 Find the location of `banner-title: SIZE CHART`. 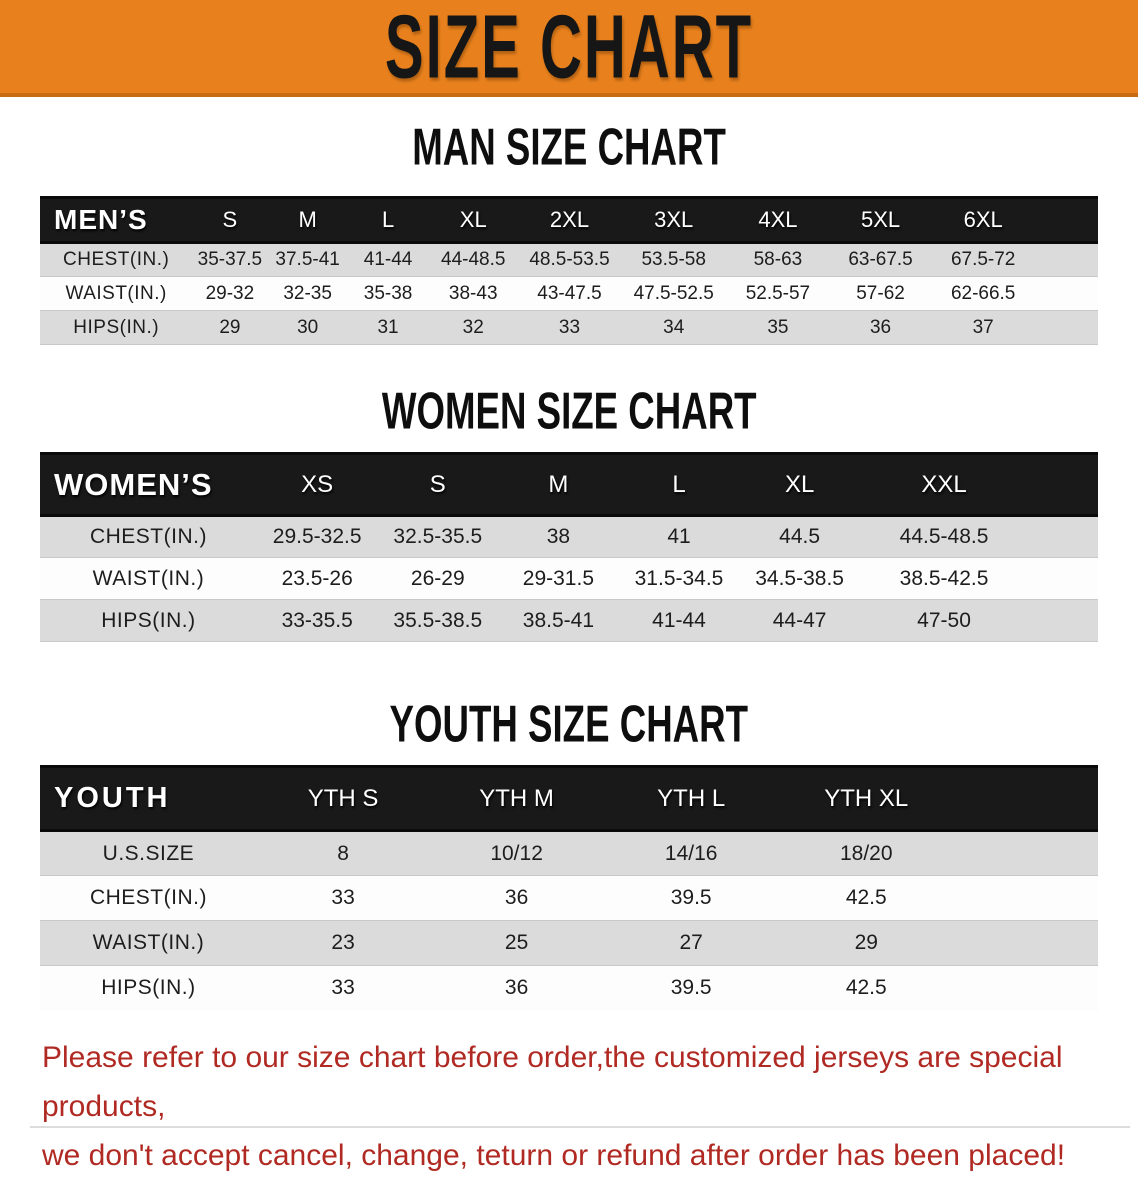

banner-title: SIZE CHART is located at coordinates (569, 48).